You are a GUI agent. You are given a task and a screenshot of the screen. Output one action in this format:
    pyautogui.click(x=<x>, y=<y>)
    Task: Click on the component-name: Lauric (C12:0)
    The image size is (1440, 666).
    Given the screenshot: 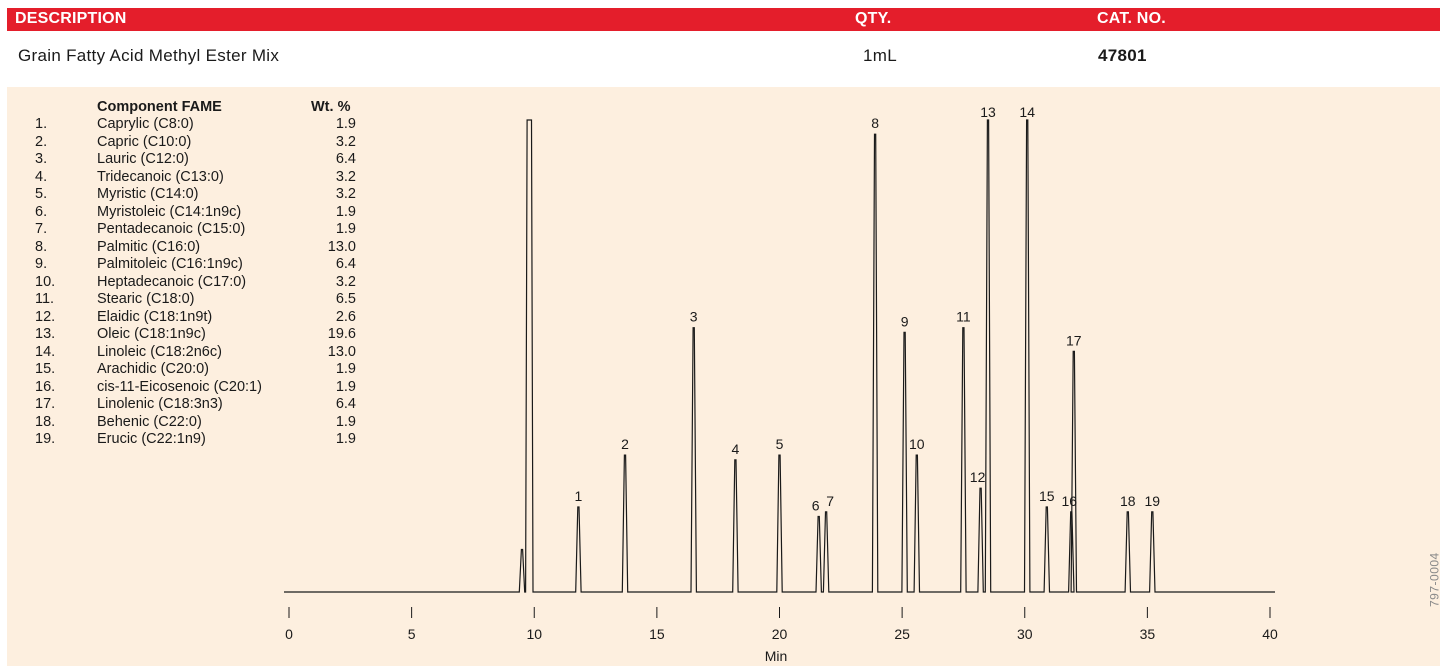 What is the action you would take?
    pyautogui.click(x=143, y=159)
    